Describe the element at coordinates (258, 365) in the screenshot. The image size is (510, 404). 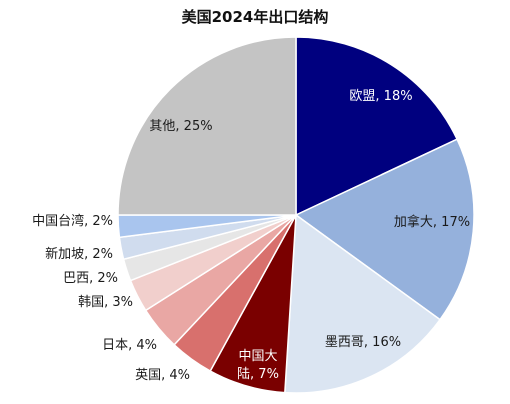
I see `slice-label-4: 中国大陆, 7%` at that location.